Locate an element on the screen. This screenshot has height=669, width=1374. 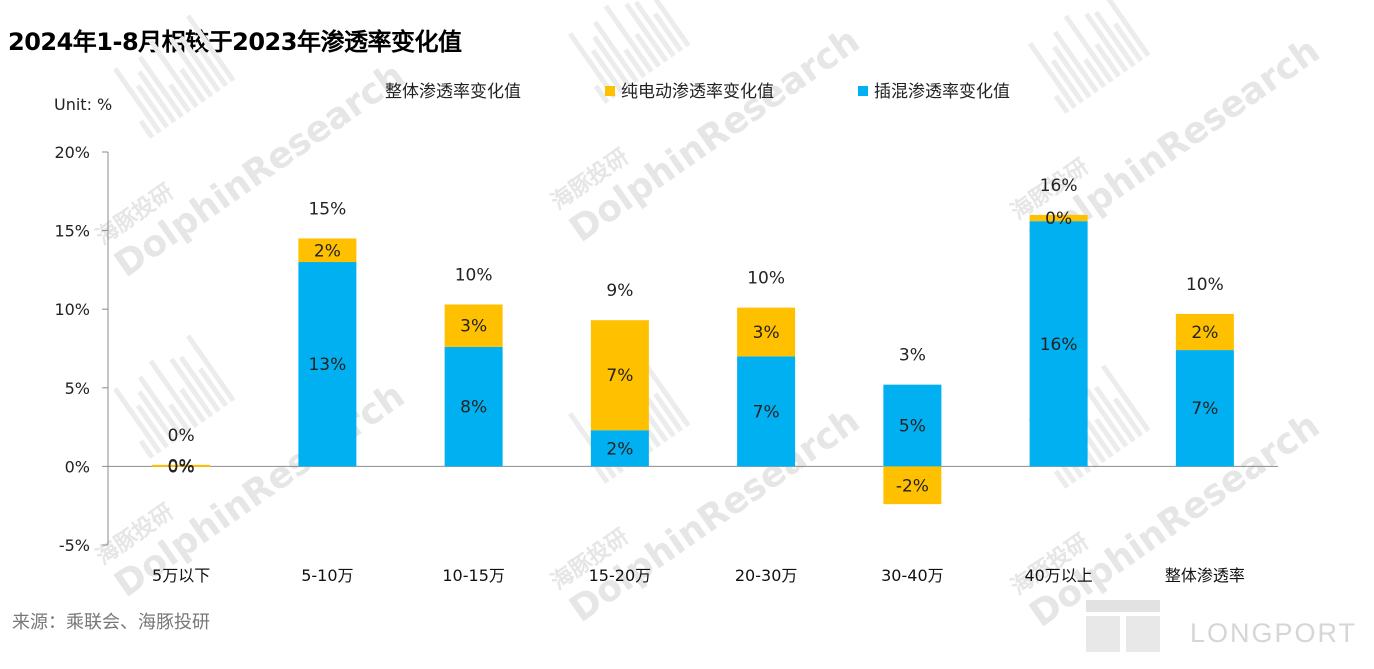
data-label-phev: 8% is located at coordinates (473, 408).